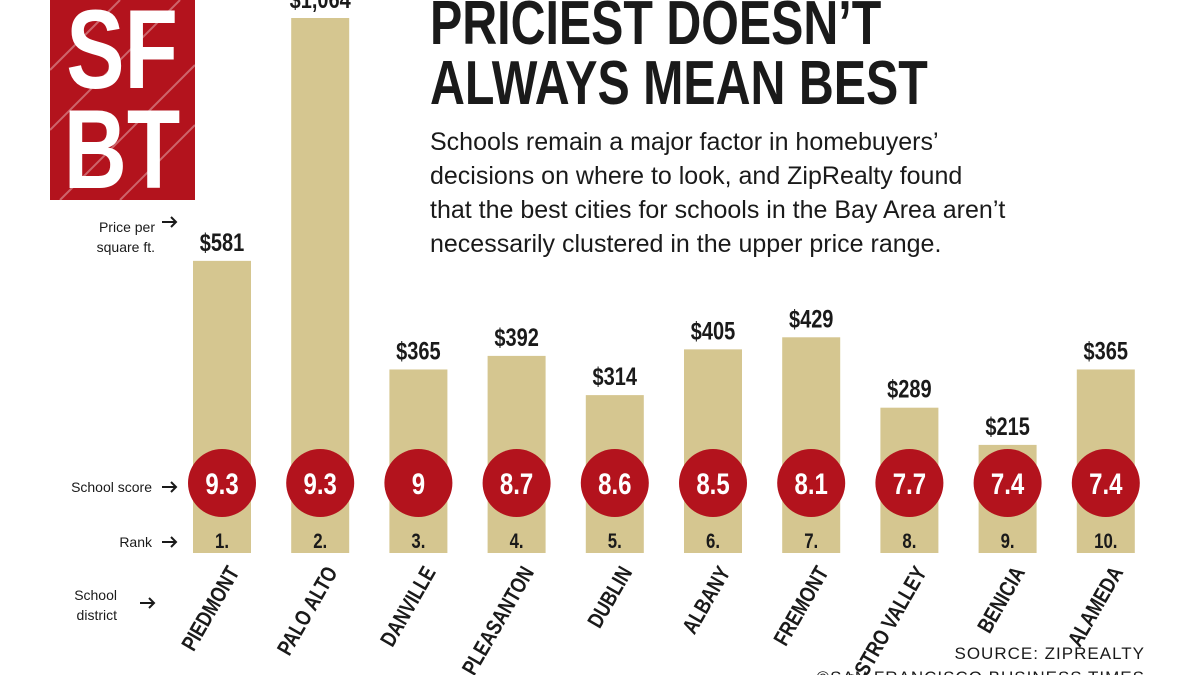 This screenshot has width=1200, height=675. Describe the element at coordinates (1050, 653) in the screenshot. I see `source: SOURCE: ZIPREALTY` at that location.